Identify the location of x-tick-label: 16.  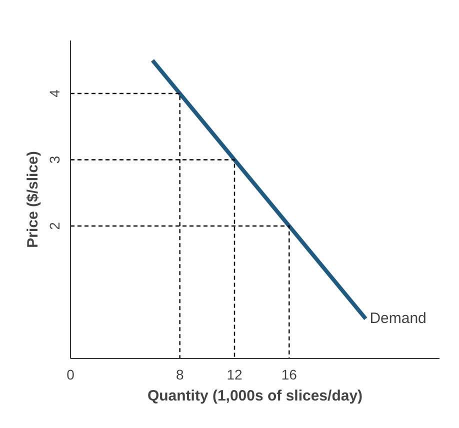
(289, 374).